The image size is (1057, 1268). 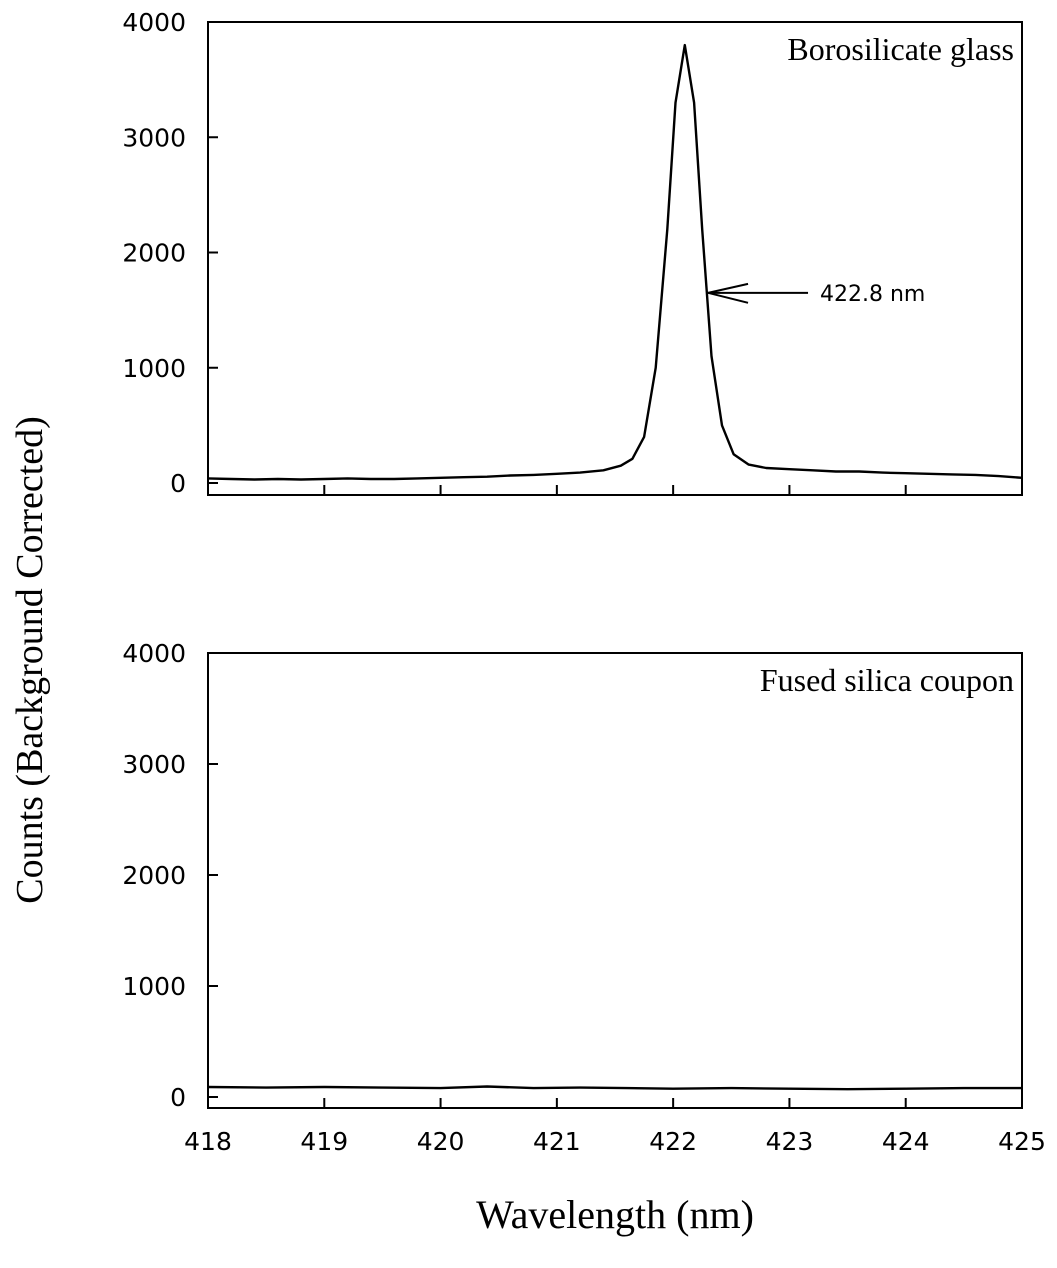 What do you see at coordinates (1022, 1141) in the screenshot?
I see `x-tick-label: 425` at bounding box center [1022, 1141].